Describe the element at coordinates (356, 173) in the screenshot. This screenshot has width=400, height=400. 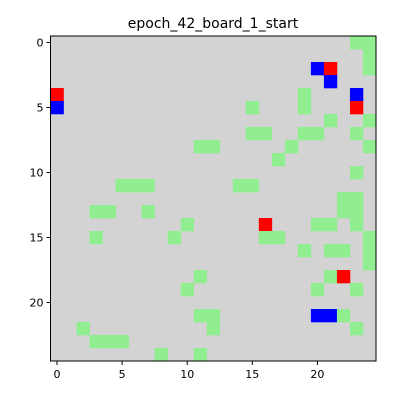
I see `cell-green-r10-c23` at that location.